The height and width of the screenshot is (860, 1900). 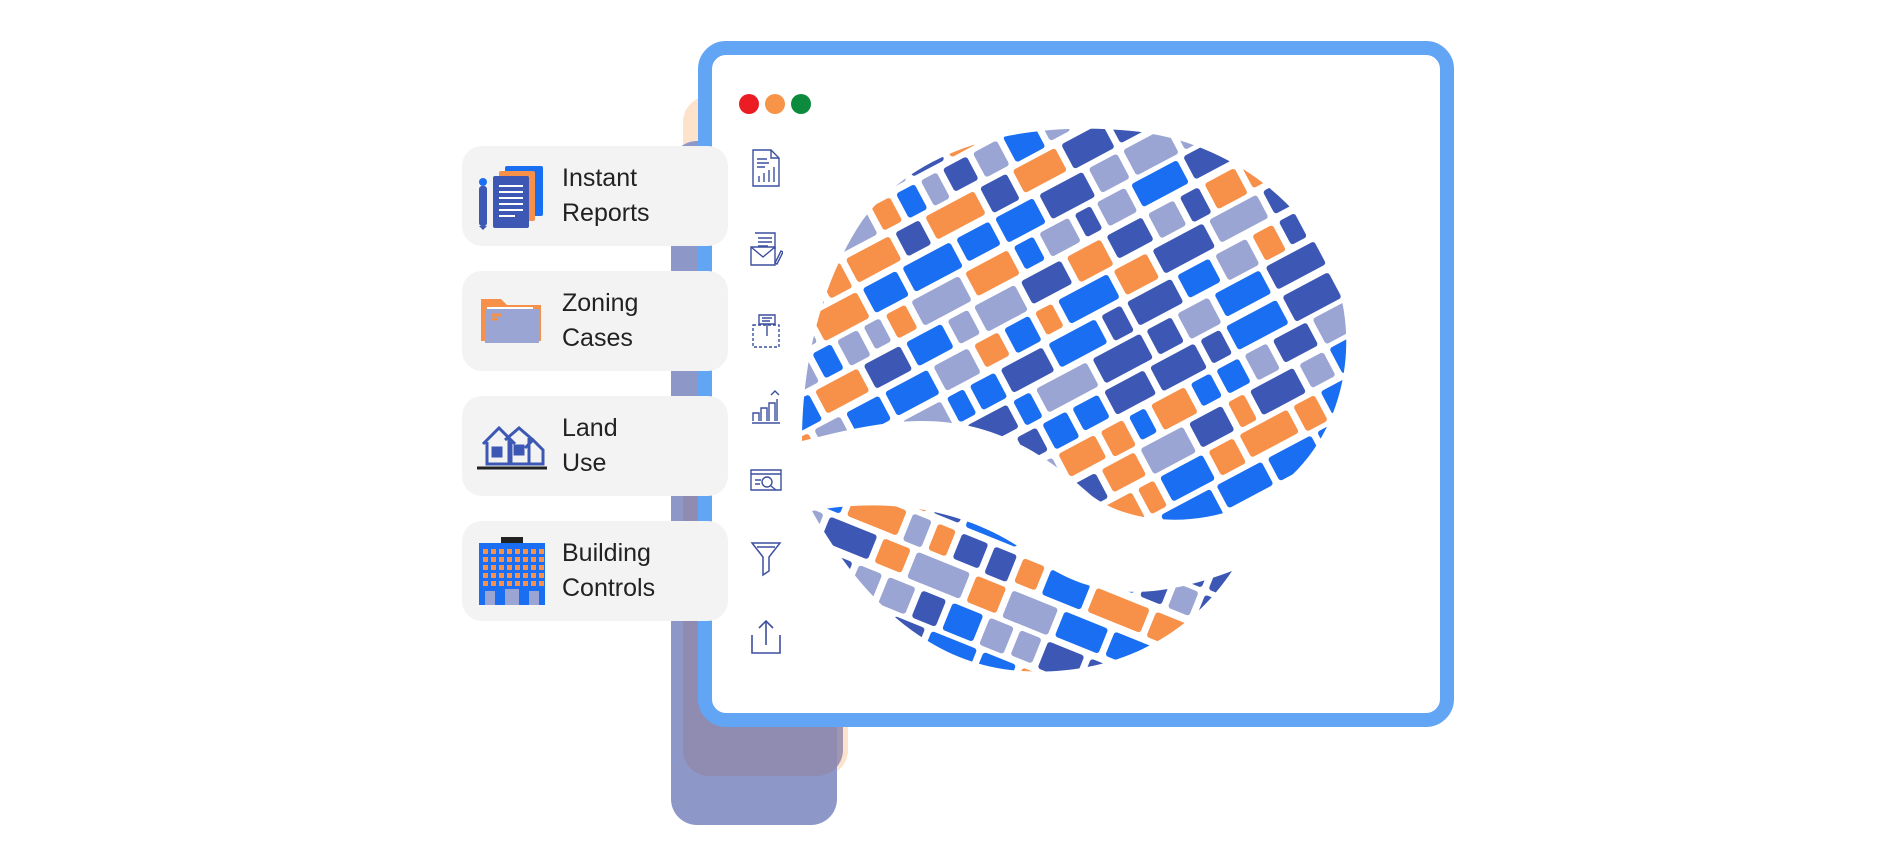 I want to click on card-title-line1: Building, so click(x=606, y=553).